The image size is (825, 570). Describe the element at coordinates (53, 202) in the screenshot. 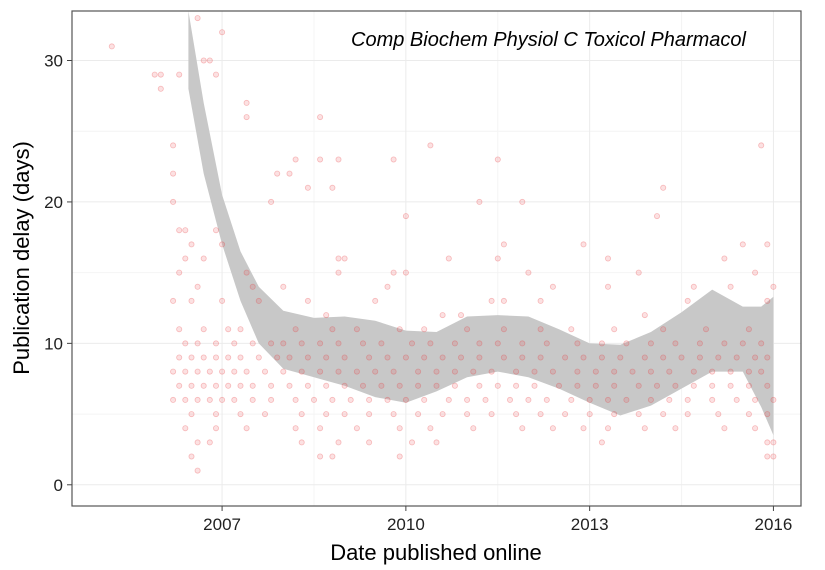

I see `y-tick-label: 20` at that location.